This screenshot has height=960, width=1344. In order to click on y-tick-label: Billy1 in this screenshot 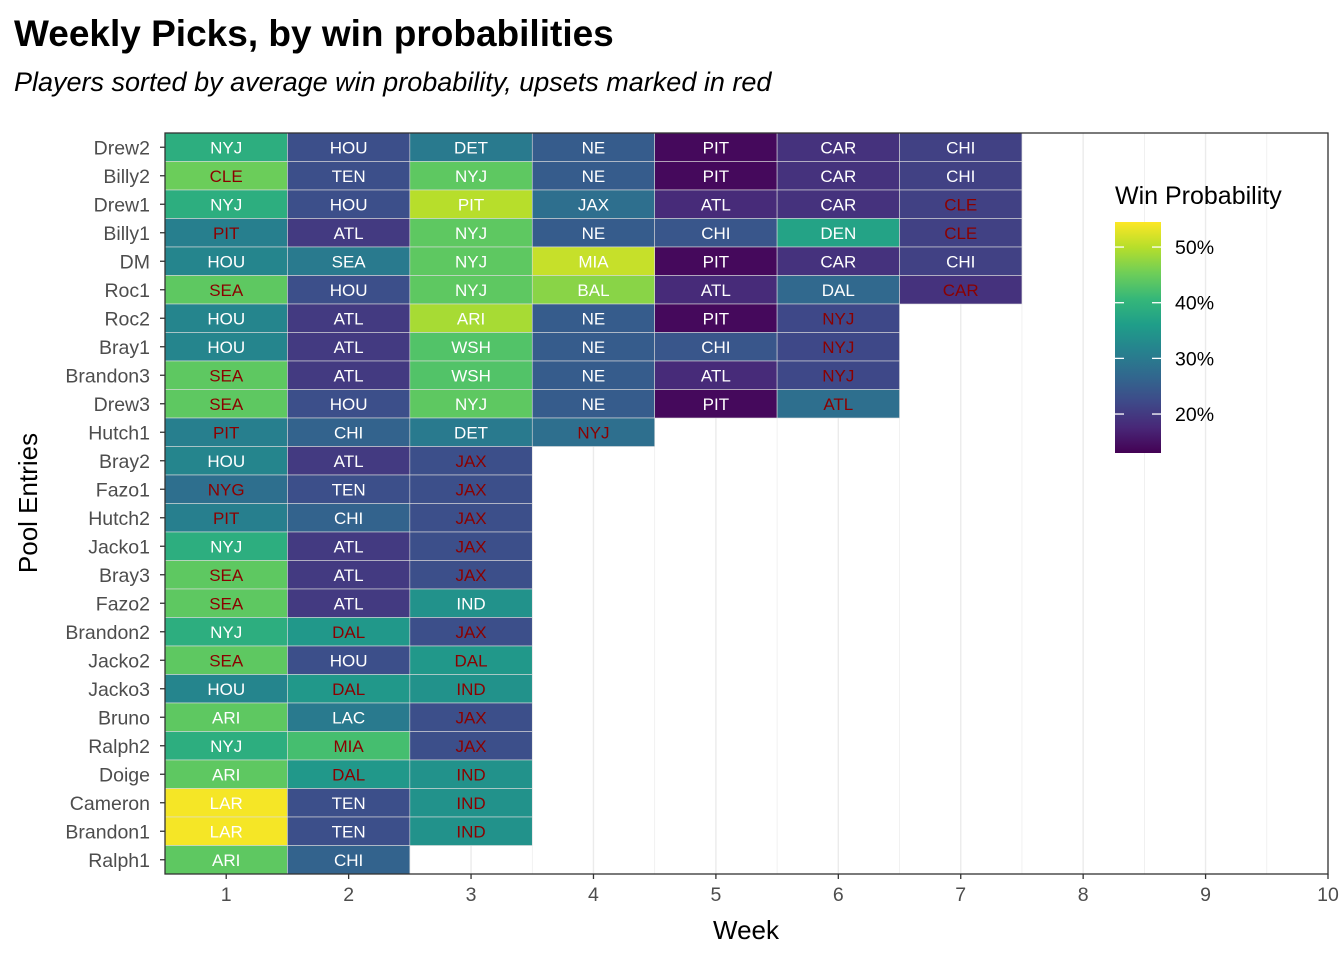, I will do `click(126, 234)`.